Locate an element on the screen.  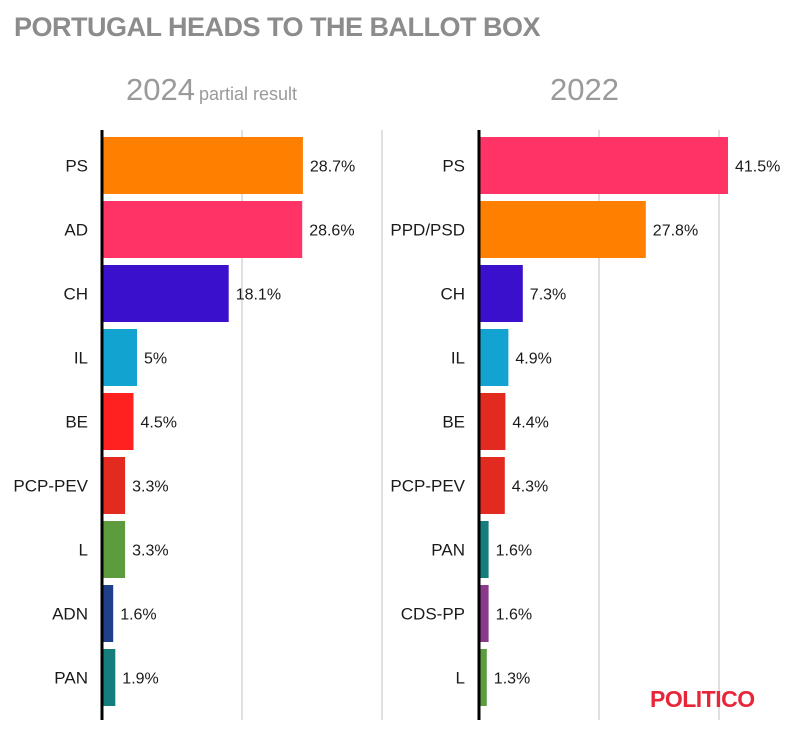
panel-subtitle-2024: partial result is located at coordinates (248, 94).